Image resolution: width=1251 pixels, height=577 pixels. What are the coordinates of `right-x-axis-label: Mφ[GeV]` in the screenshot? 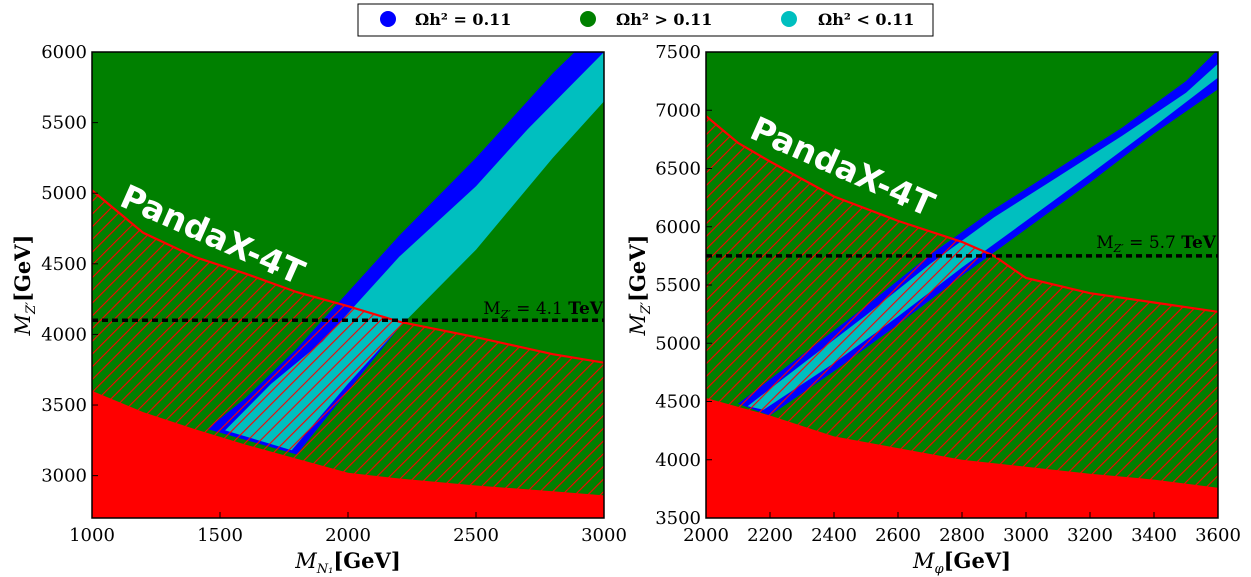 It's located at (961, 562).